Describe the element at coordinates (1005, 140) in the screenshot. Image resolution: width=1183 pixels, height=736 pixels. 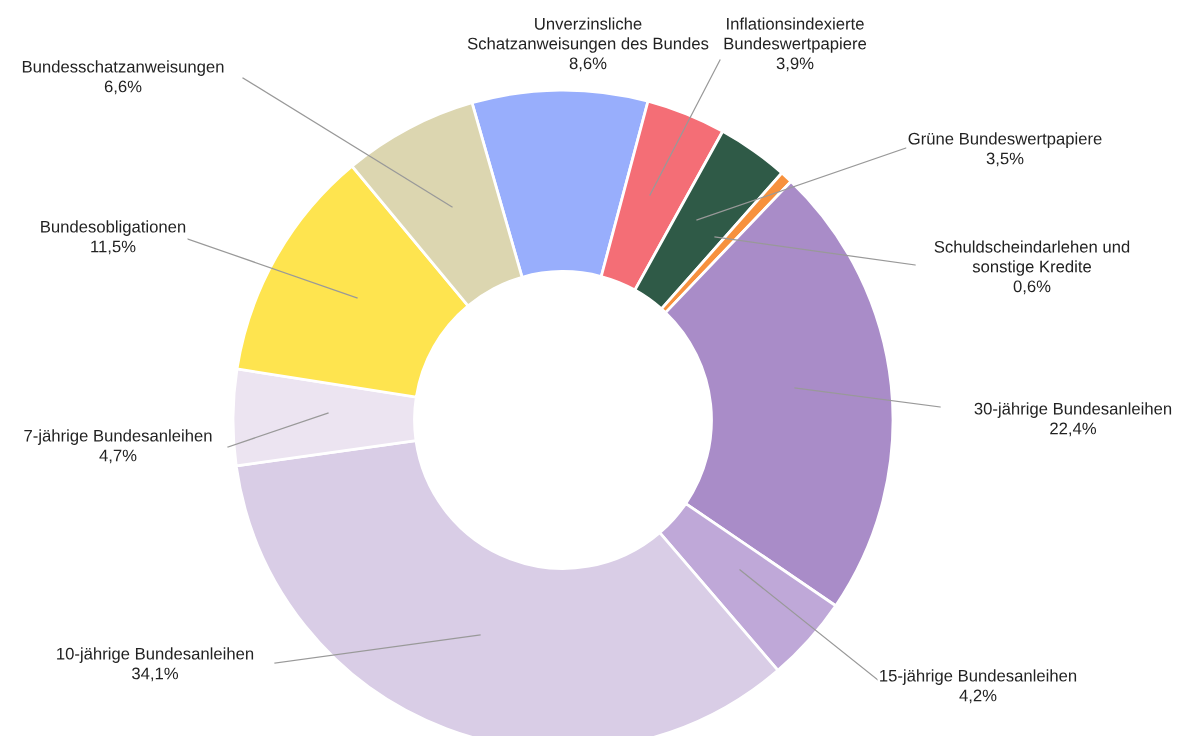
I see `slice-label: Grüne Bundeswertpapiere` at that location.